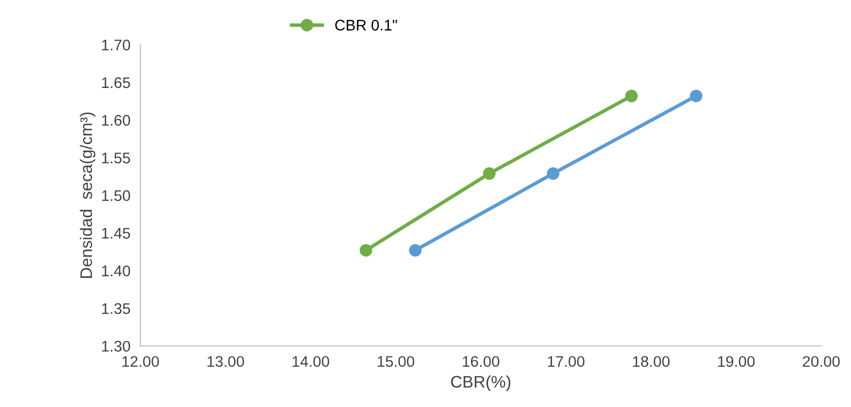  I want to click on y-tick-label: 1.65, so click(116, 82).